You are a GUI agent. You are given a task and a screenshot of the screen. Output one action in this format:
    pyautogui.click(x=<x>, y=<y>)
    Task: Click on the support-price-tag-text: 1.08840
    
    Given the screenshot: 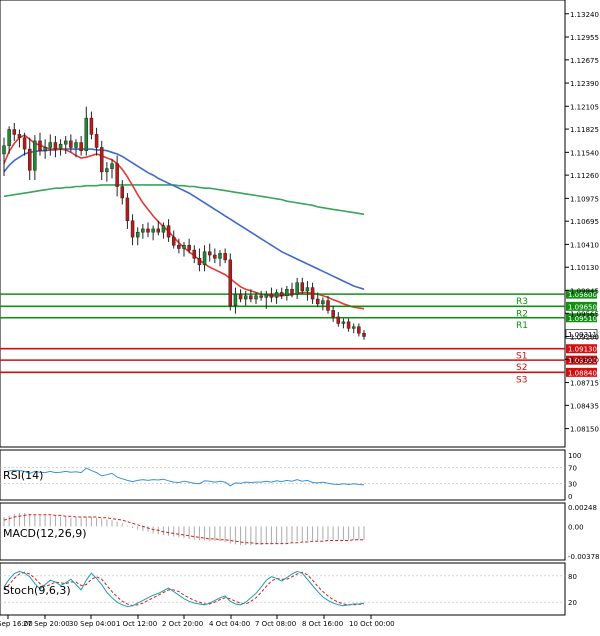 What is the action you would take?
    pyautogui.click(x=582, y=373)
    